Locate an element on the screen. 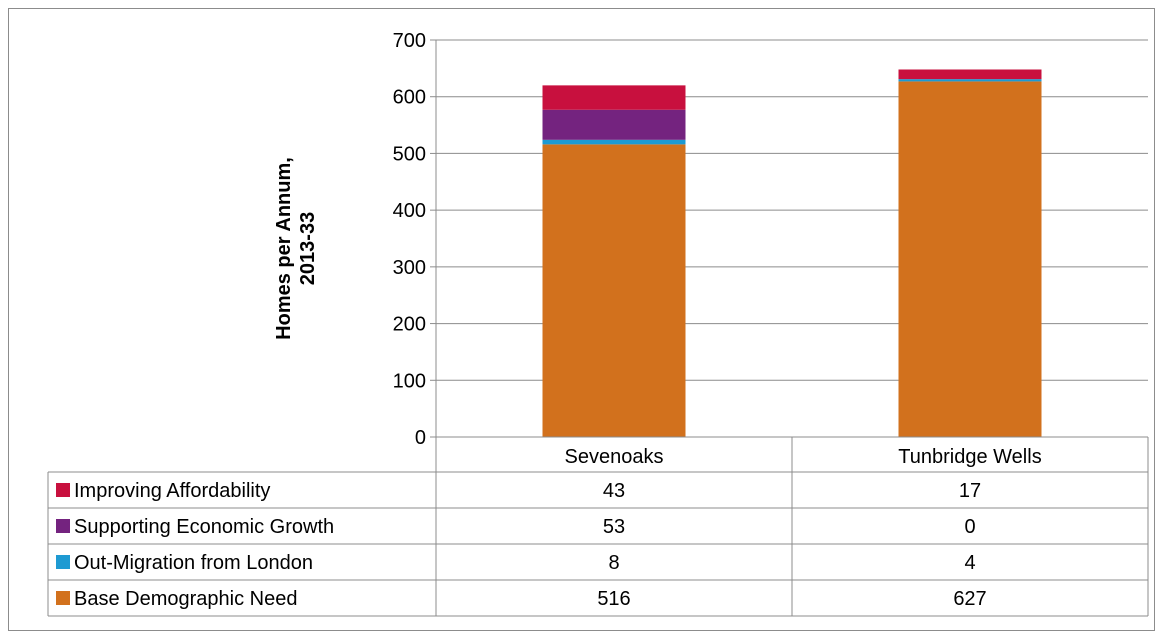 The height and width of the screenshot is (634, 1163). table-cell-value: 53 is located at coordinates (614, 527).